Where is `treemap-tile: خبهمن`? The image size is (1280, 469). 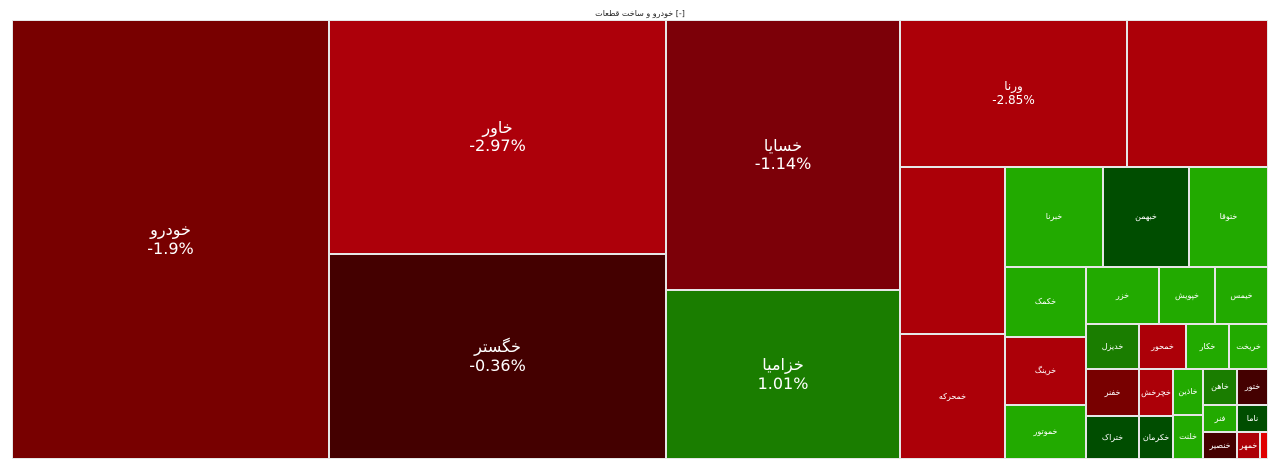 treemap-tile: خبهمن is located at coordinates (1146, 217).